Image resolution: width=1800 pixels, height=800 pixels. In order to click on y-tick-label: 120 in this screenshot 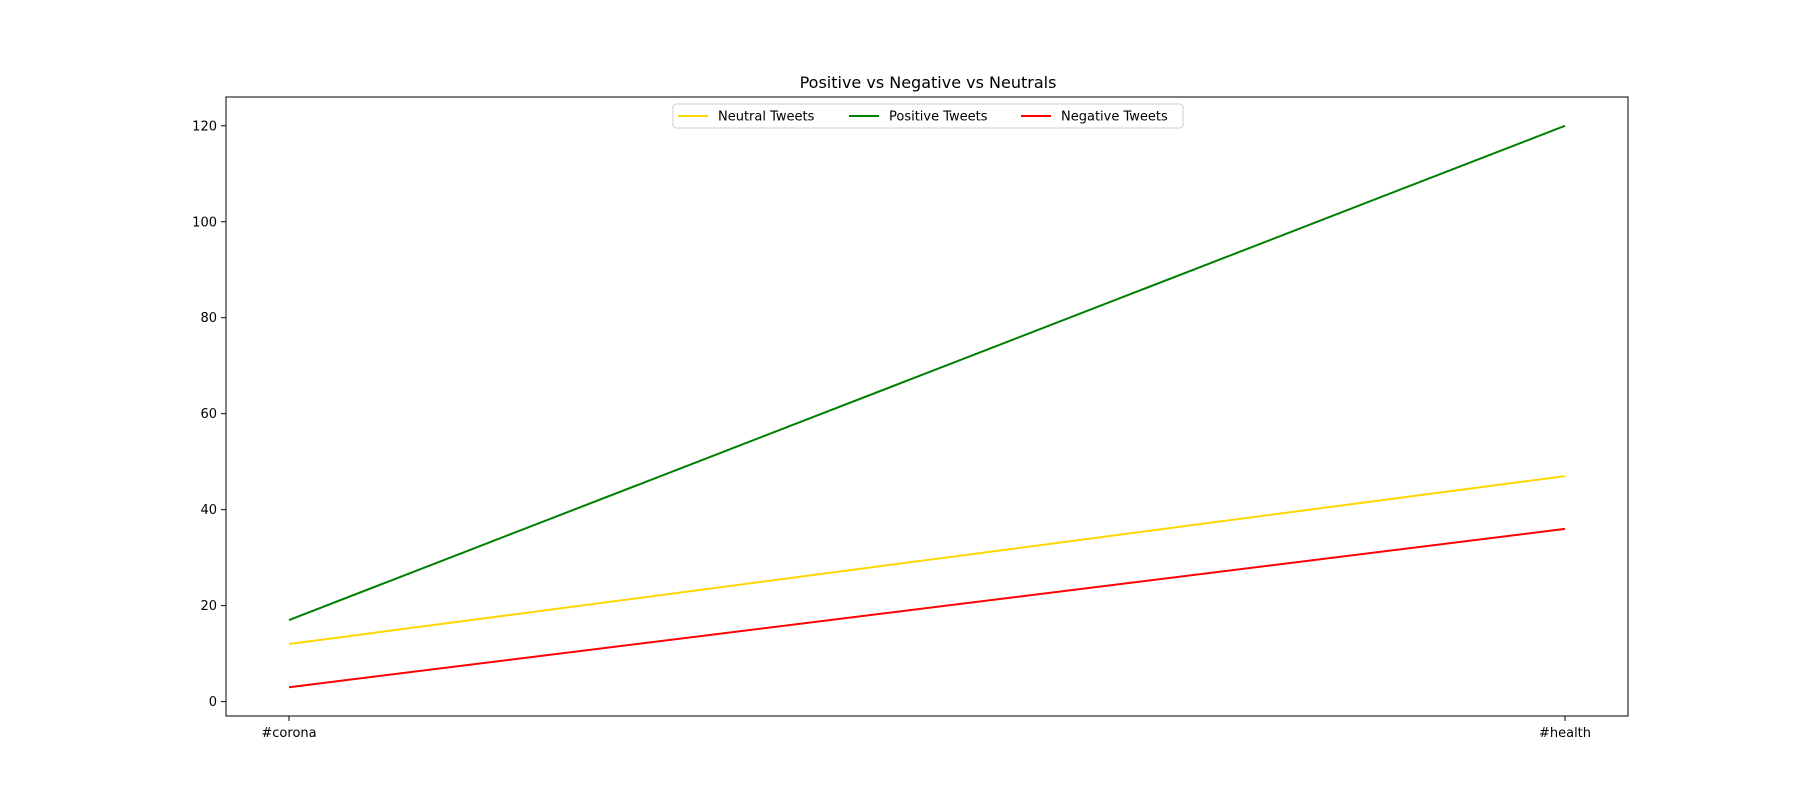, I will do `click(204, 126)`.